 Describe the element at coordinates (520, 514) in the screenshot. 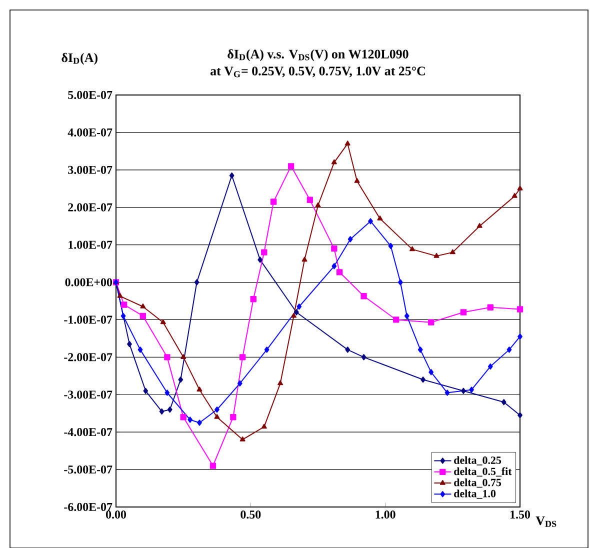

I see `x-tick-label: 1.50` at that location.